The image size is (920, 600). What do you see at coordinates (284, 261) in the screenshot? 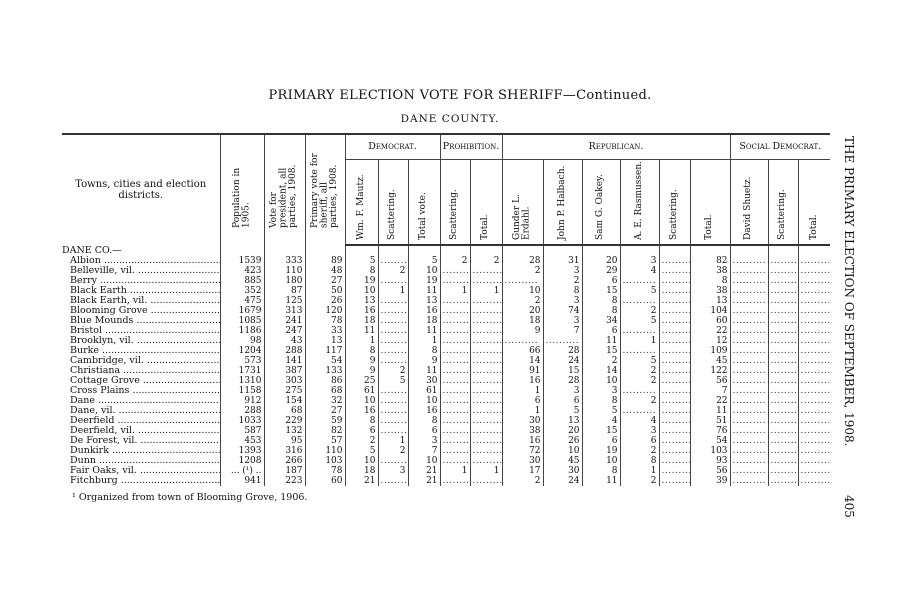
I see `cell: 333` at bounding box center [284, 261].